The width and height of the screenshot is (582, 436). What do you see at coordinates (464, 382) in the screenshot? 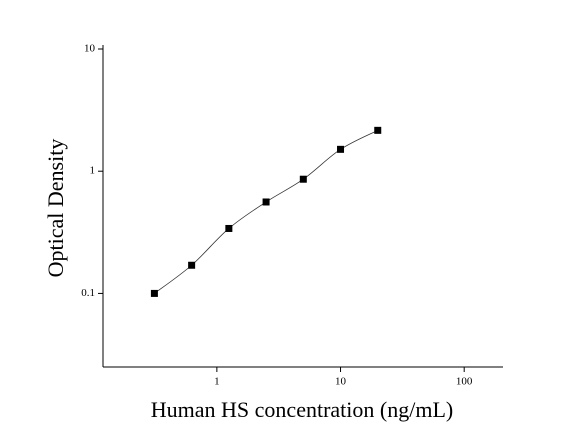
I see `x-tick-label: 100` at bounding box center [464, 382].